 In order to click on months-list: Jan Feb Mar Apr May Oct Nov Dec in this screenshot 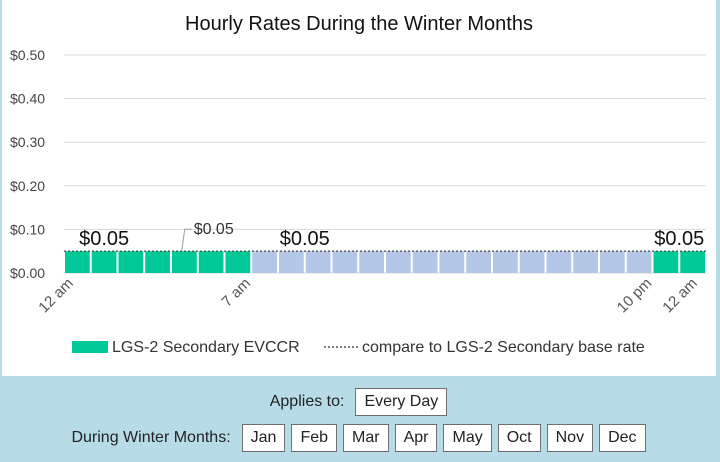, I will do `click(444, 438)`.